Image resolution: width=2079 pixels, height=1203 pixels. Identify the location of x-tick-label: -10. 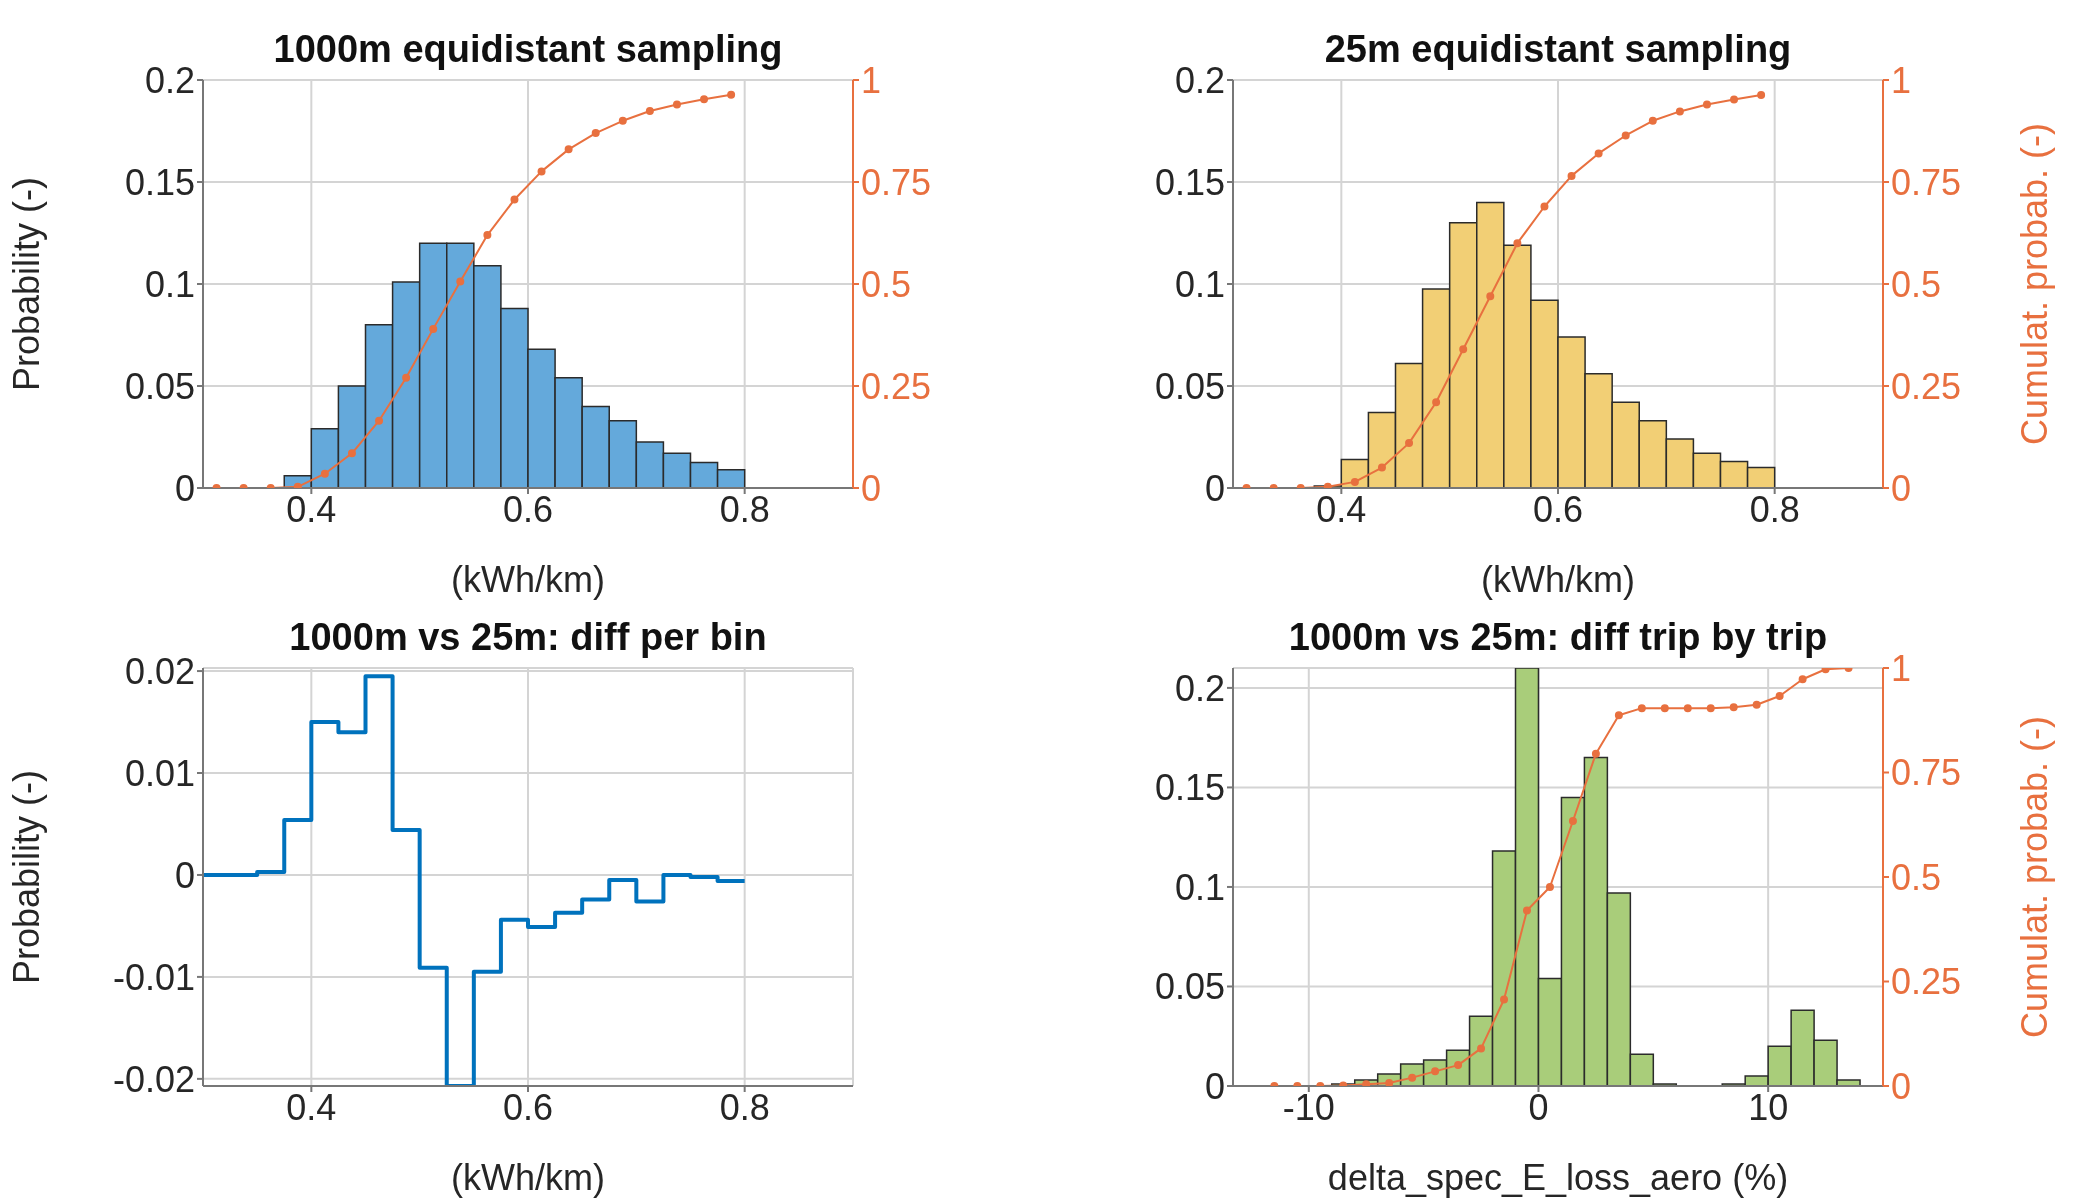
(1308, 1107).